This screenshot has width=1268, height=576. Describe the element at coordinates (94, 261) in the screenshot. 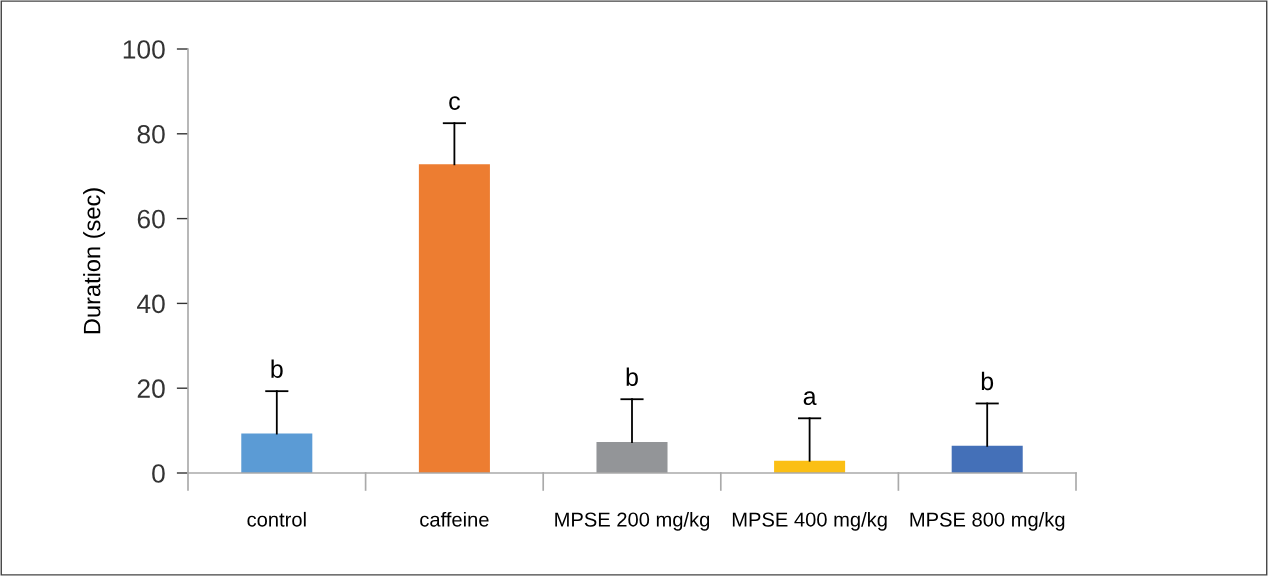

I see `y-axis-title: Duration (sec)` at that location.